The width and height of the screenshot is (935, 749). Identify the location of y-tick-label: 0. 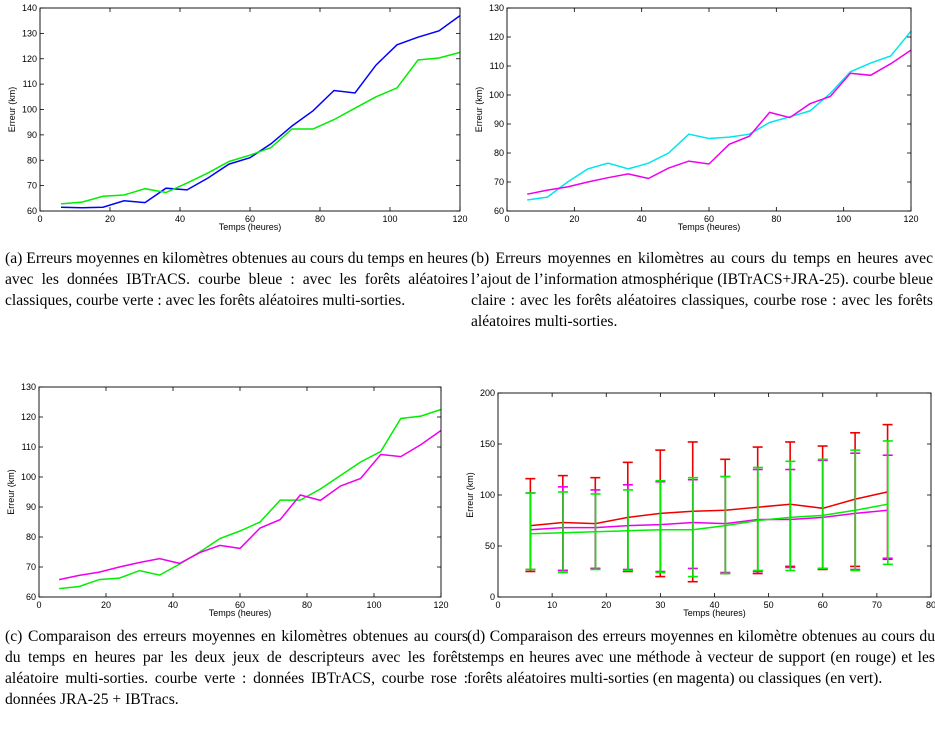
(492, 597).